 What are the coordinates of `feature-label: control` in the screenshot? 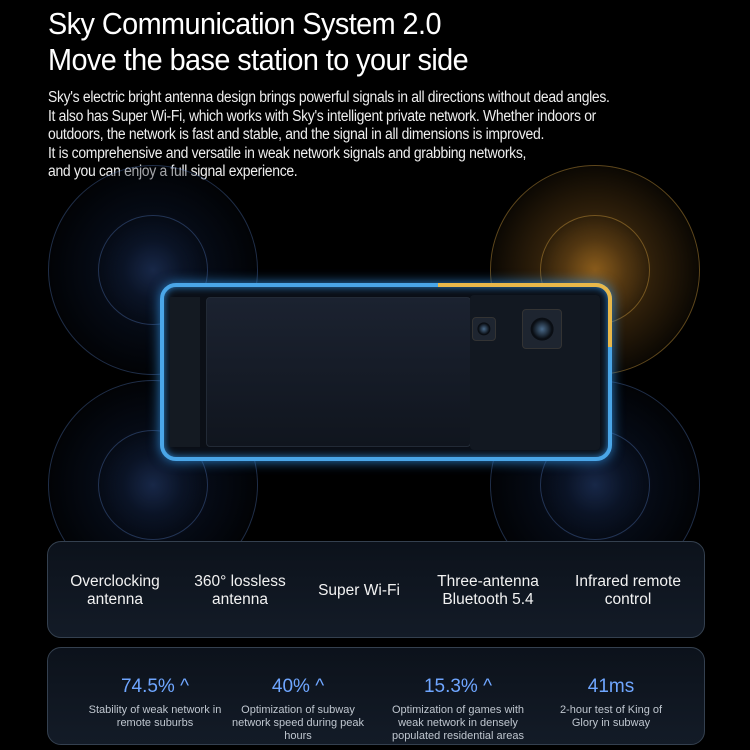 It's located at (628, 599).